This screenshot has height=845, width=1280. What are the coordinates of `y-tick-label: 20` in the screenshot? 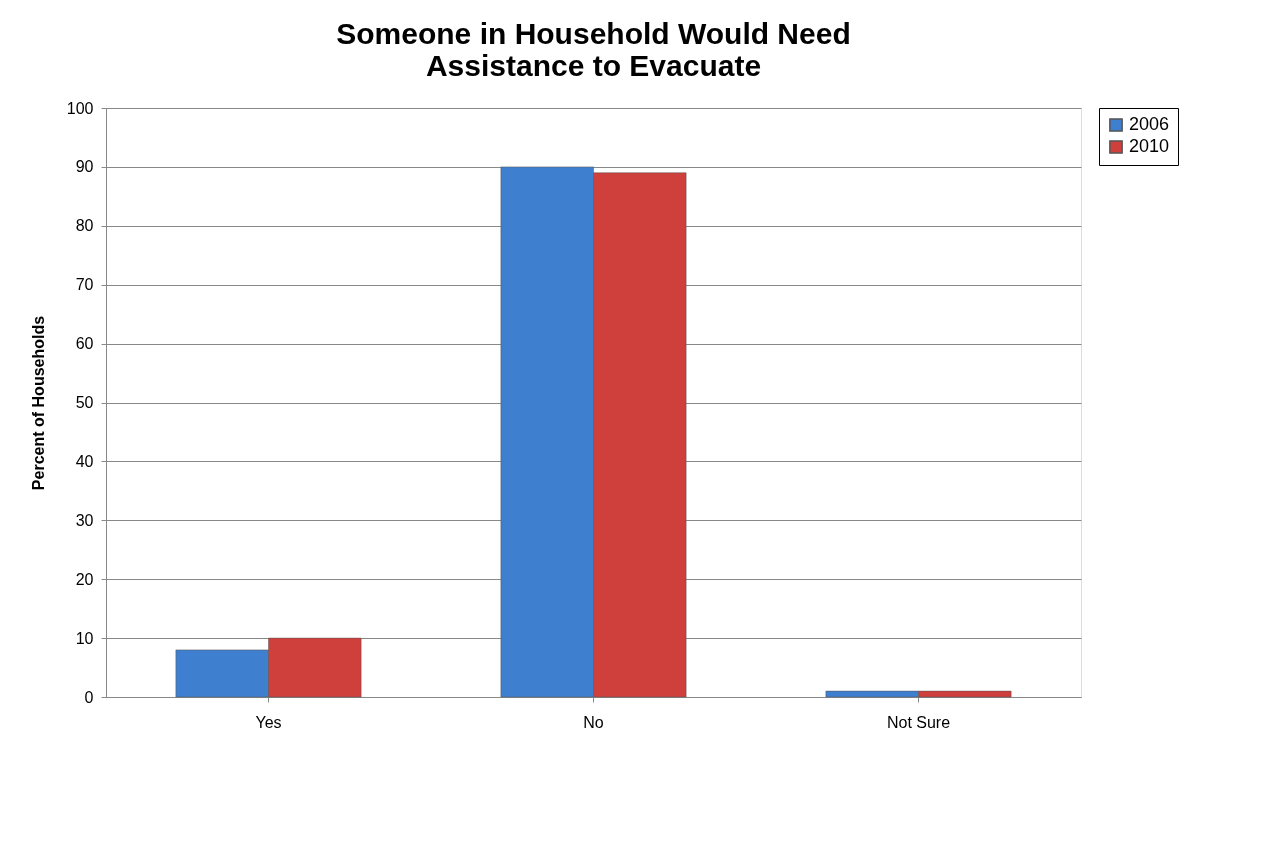 It's located at (84, 579).